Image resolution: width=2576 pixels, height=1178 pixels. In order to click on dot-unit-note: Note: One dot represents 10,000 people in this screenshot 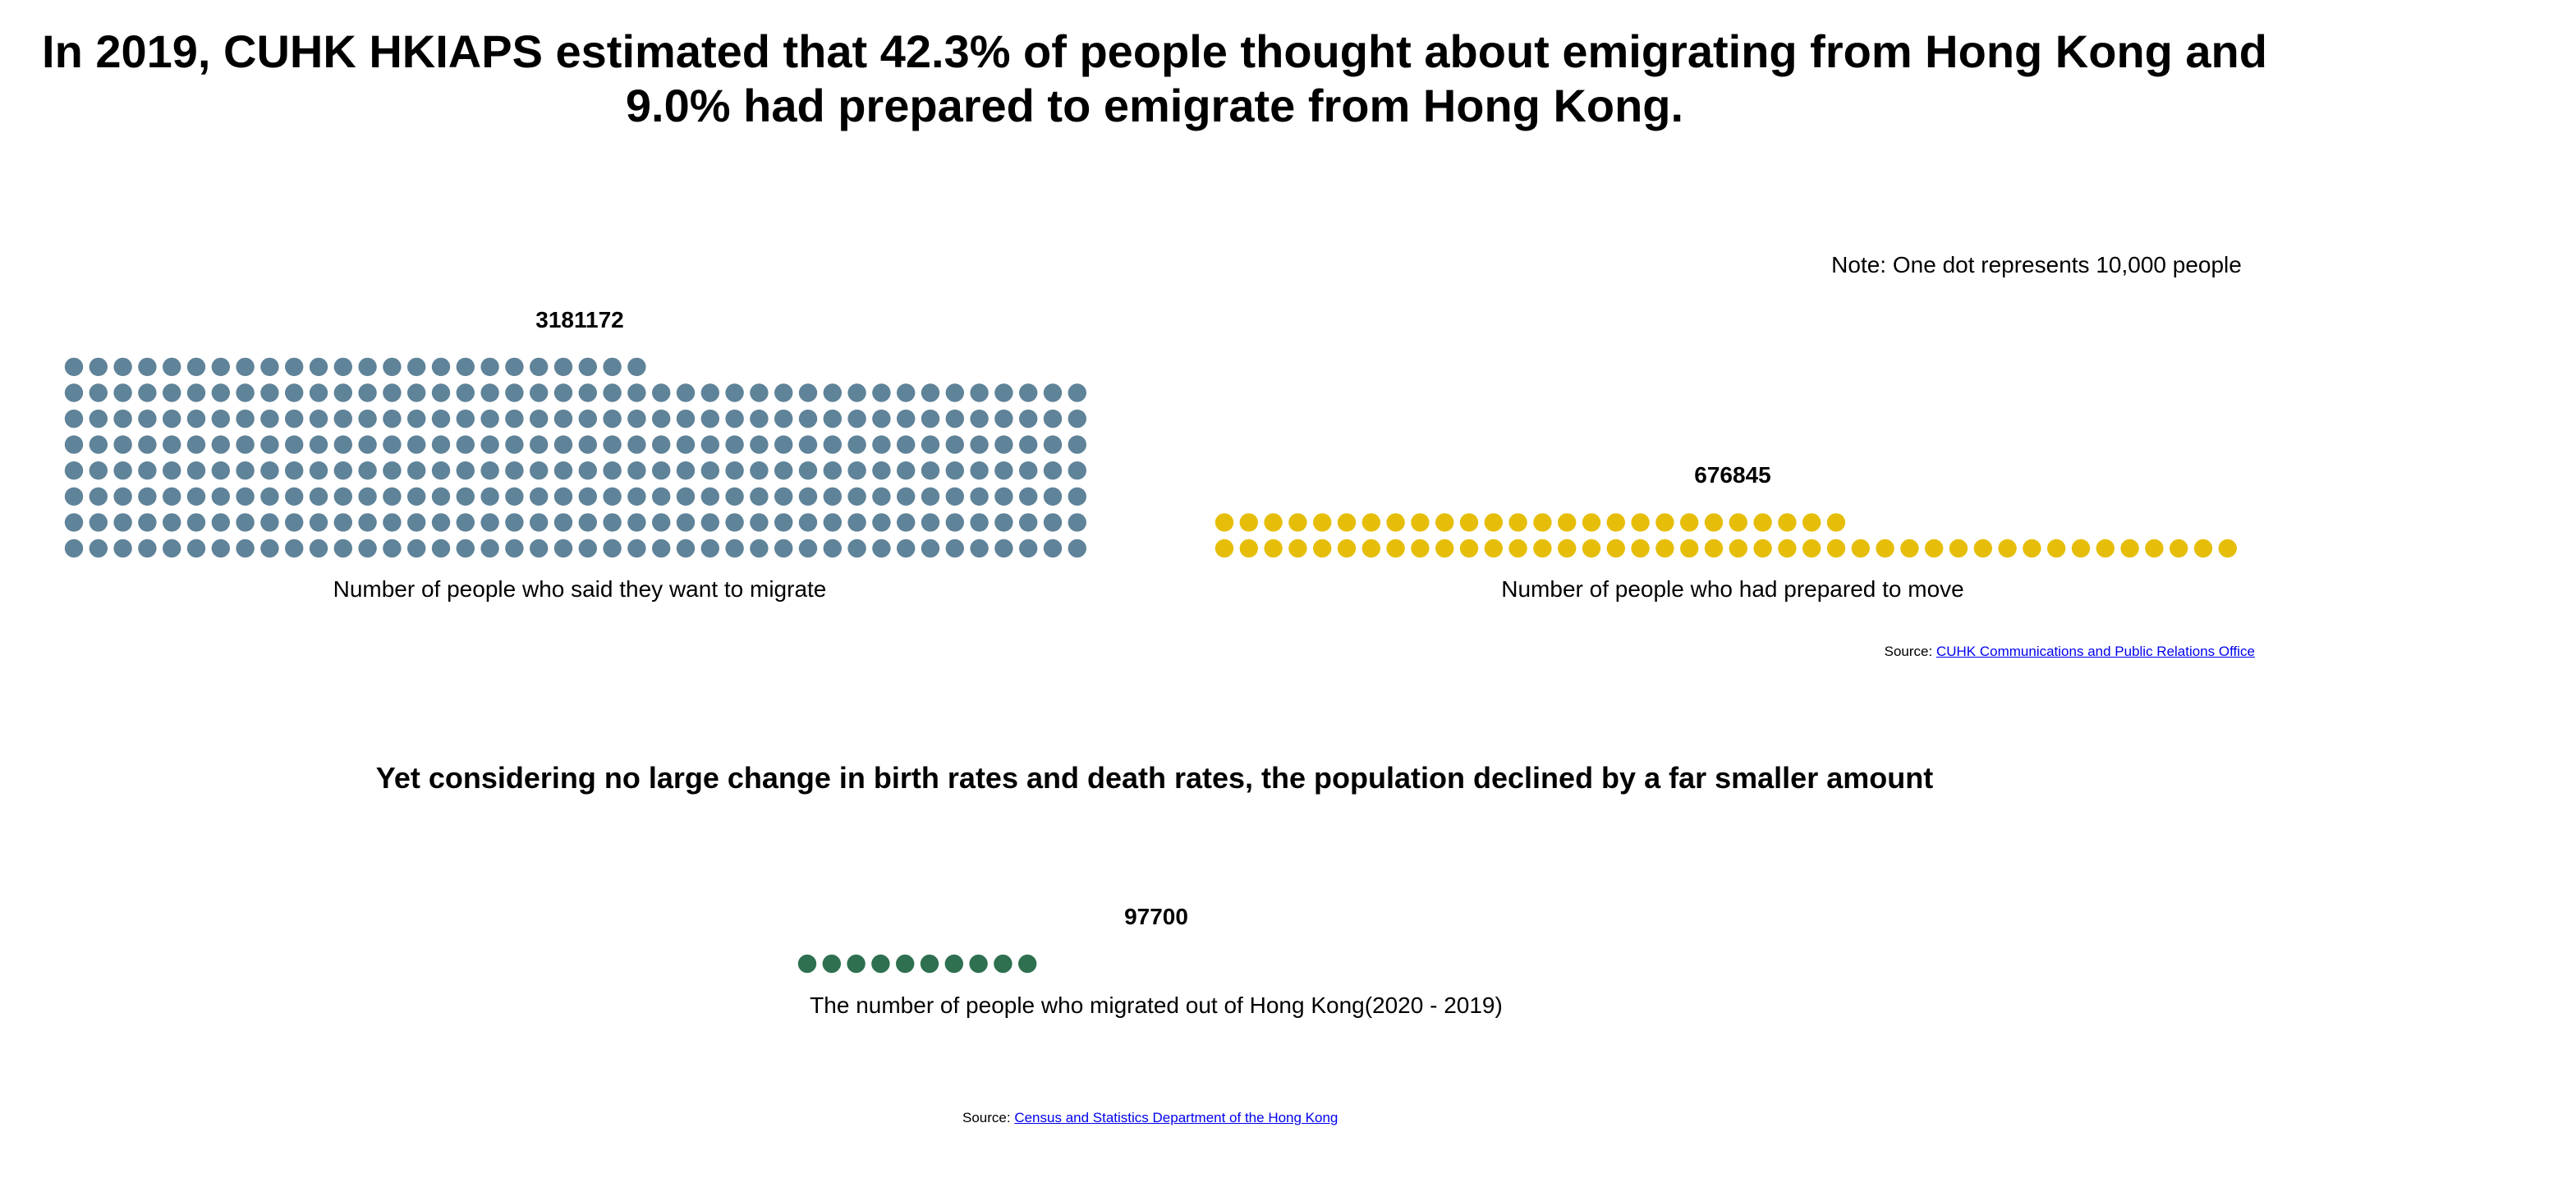, I will do `click(2036, 264)`.